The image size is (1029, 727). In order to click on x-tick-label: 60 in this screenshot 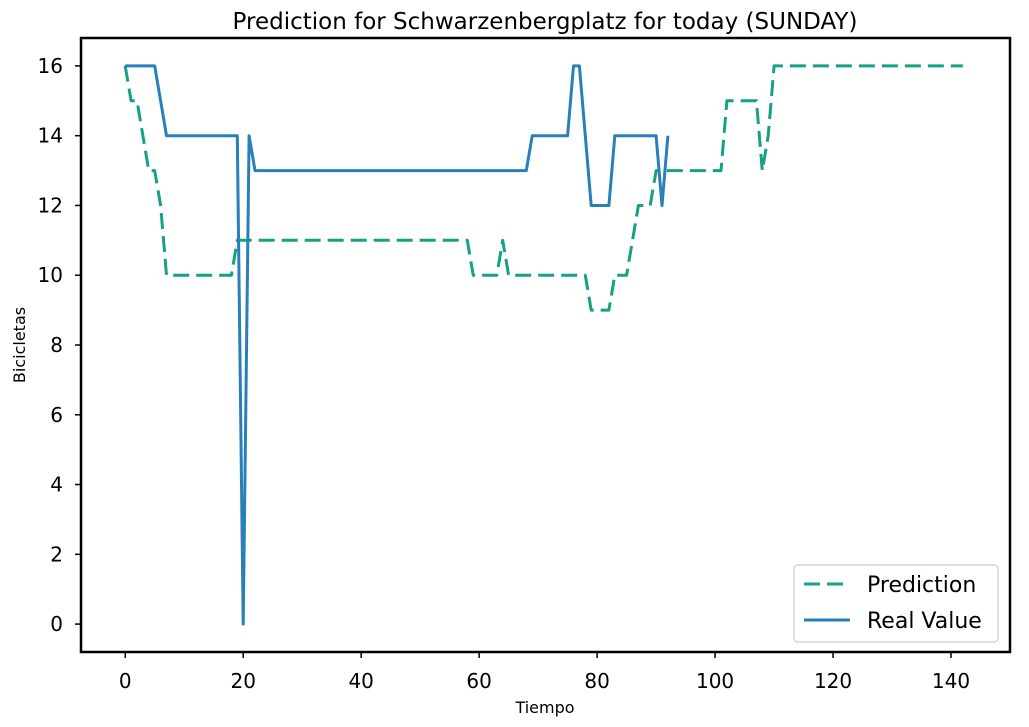, I will do `click(478, 681)`.